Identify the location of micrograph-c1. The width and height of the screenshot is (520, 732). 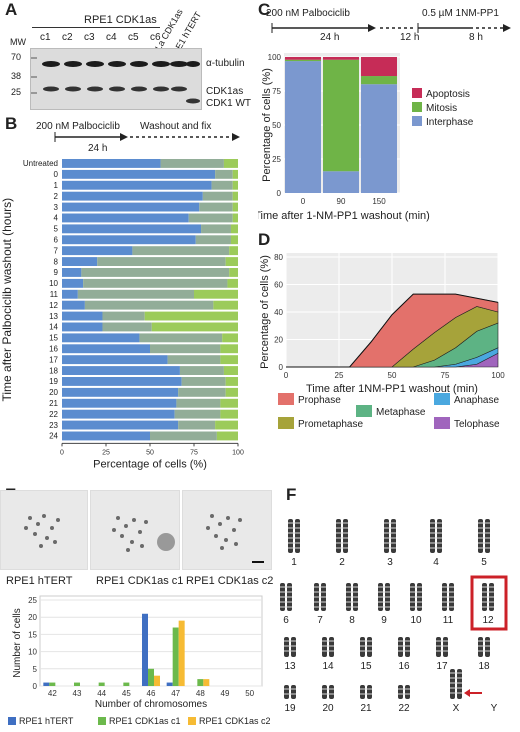
(135, 530).